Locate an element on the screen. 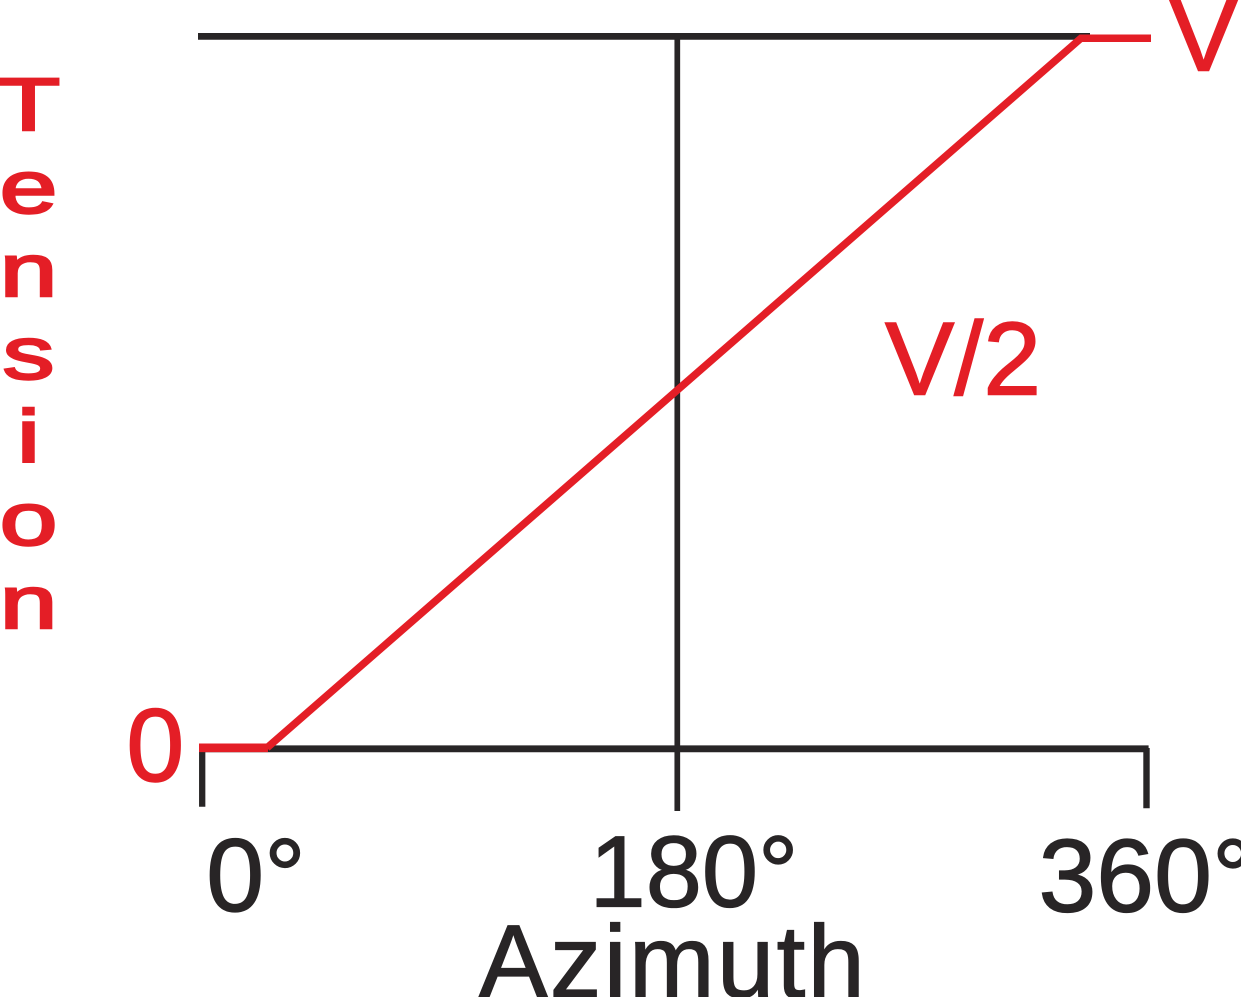 This screenshot has width=1241, height=997. svg-text: T is located at coordinates (30, 105).